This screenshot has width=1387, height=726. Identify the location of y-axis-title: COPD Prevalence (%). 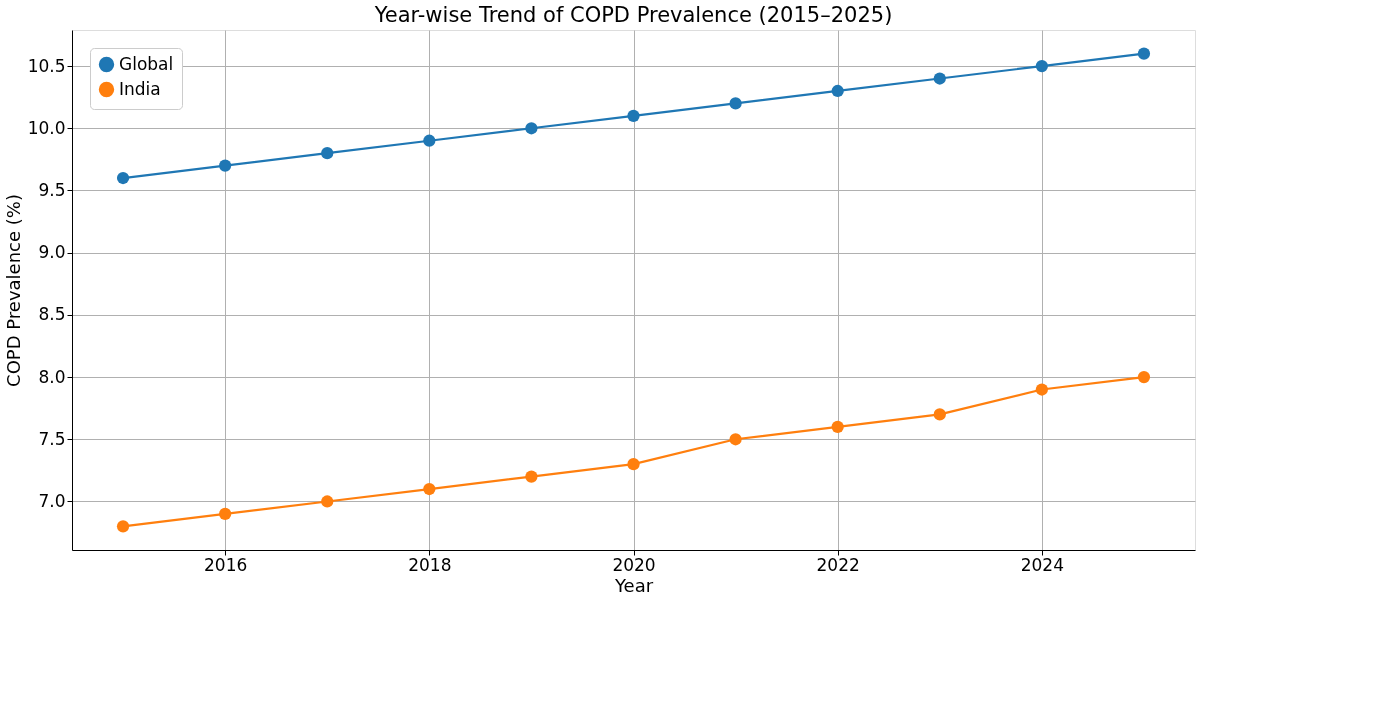
(13, 290).